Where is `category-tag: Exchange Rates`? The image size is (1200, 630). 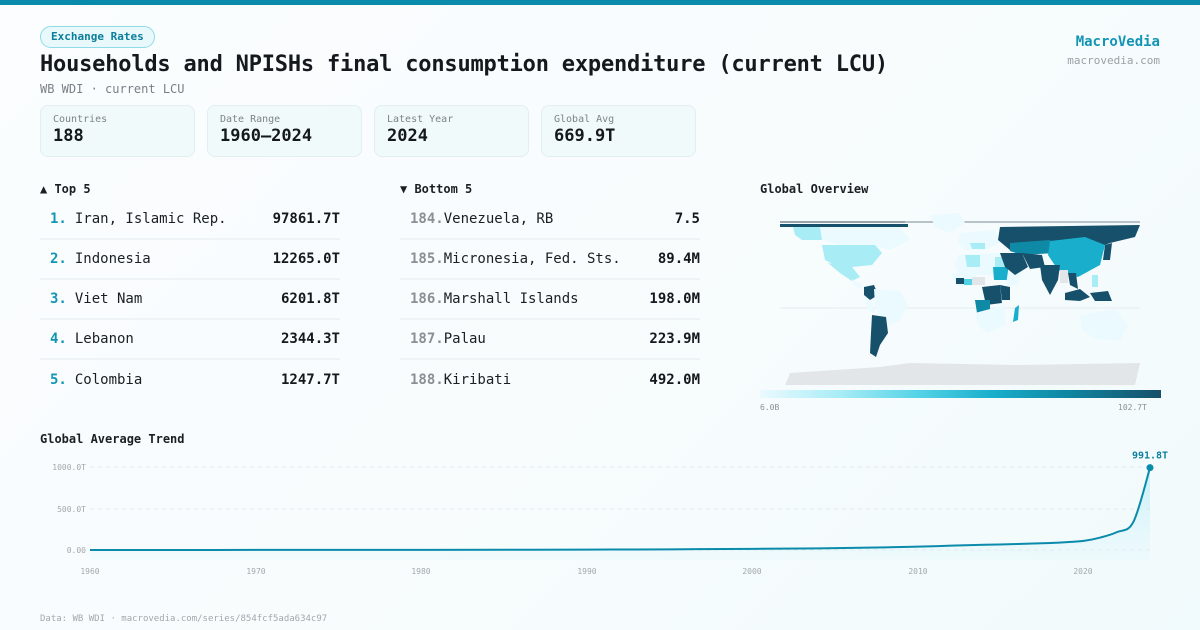 category-tag: Exchange Rates is located at coordinates (97, 37).